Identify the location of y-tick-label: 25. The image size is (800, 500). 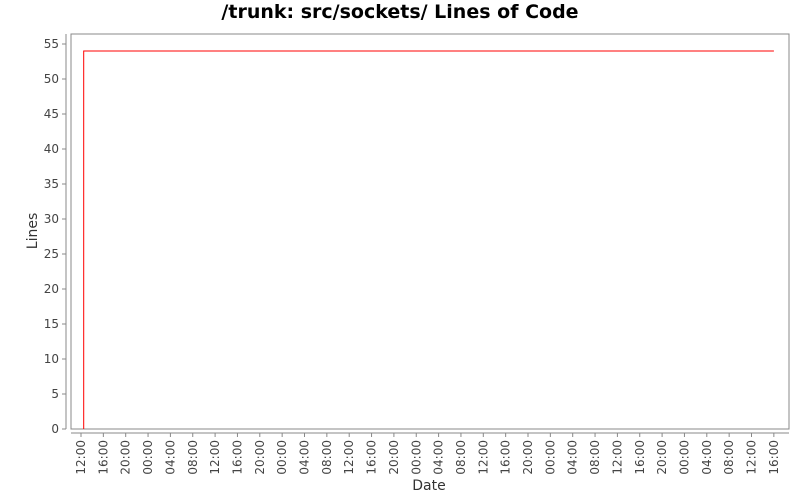
(51, 254).